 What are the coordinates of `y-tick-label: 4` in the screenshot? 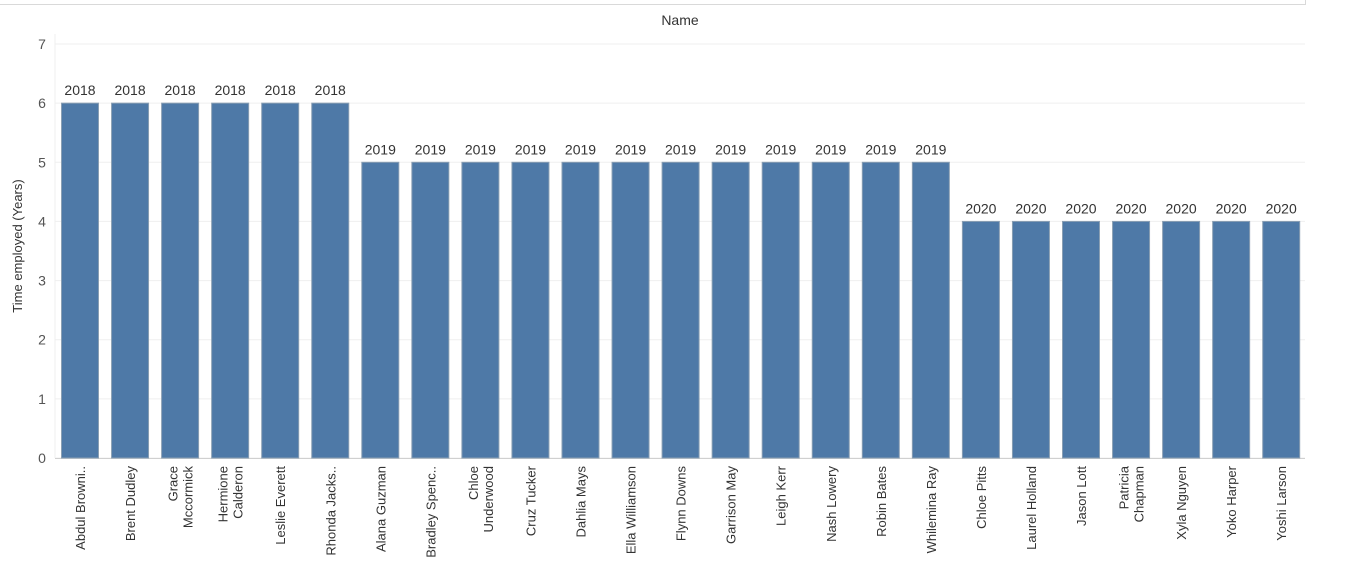 It's located at (42, 221).